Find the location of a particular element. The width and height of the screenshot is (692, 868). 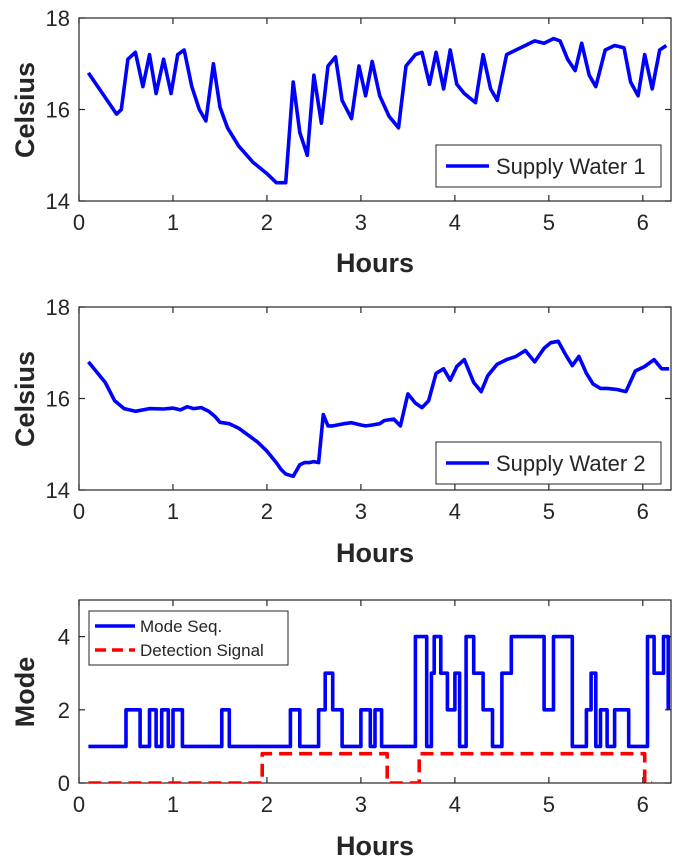

legend-box is located at coordinates (188, 638).